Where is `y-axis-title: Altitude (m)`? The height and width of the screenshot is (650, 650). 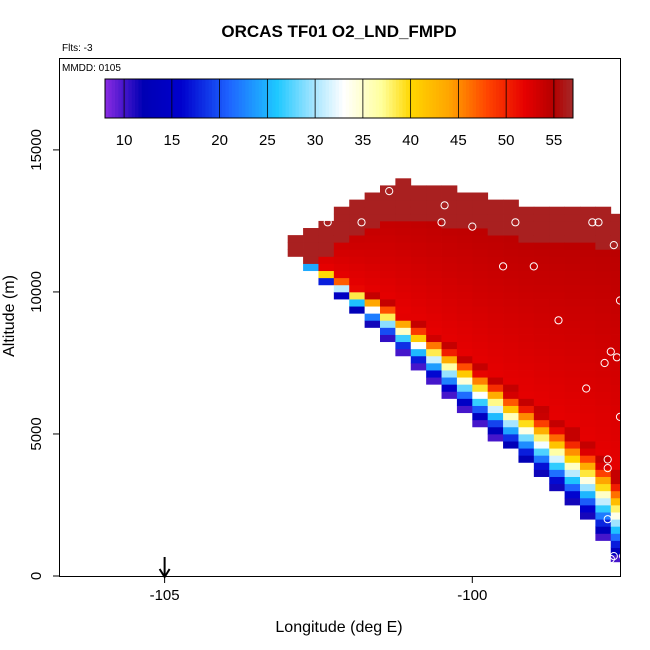 y-axis-title: Altitude (m) is located at coordinates (9, 316).